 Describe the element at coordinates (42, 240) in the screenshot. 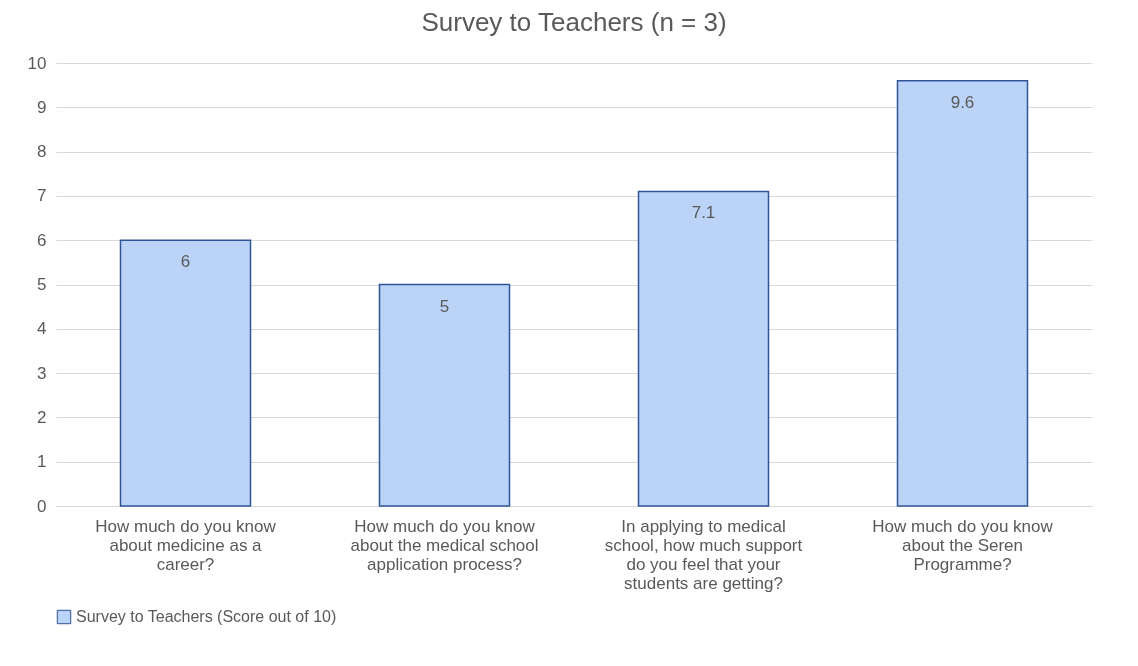

I see `y-tick-label: 6` at that location.